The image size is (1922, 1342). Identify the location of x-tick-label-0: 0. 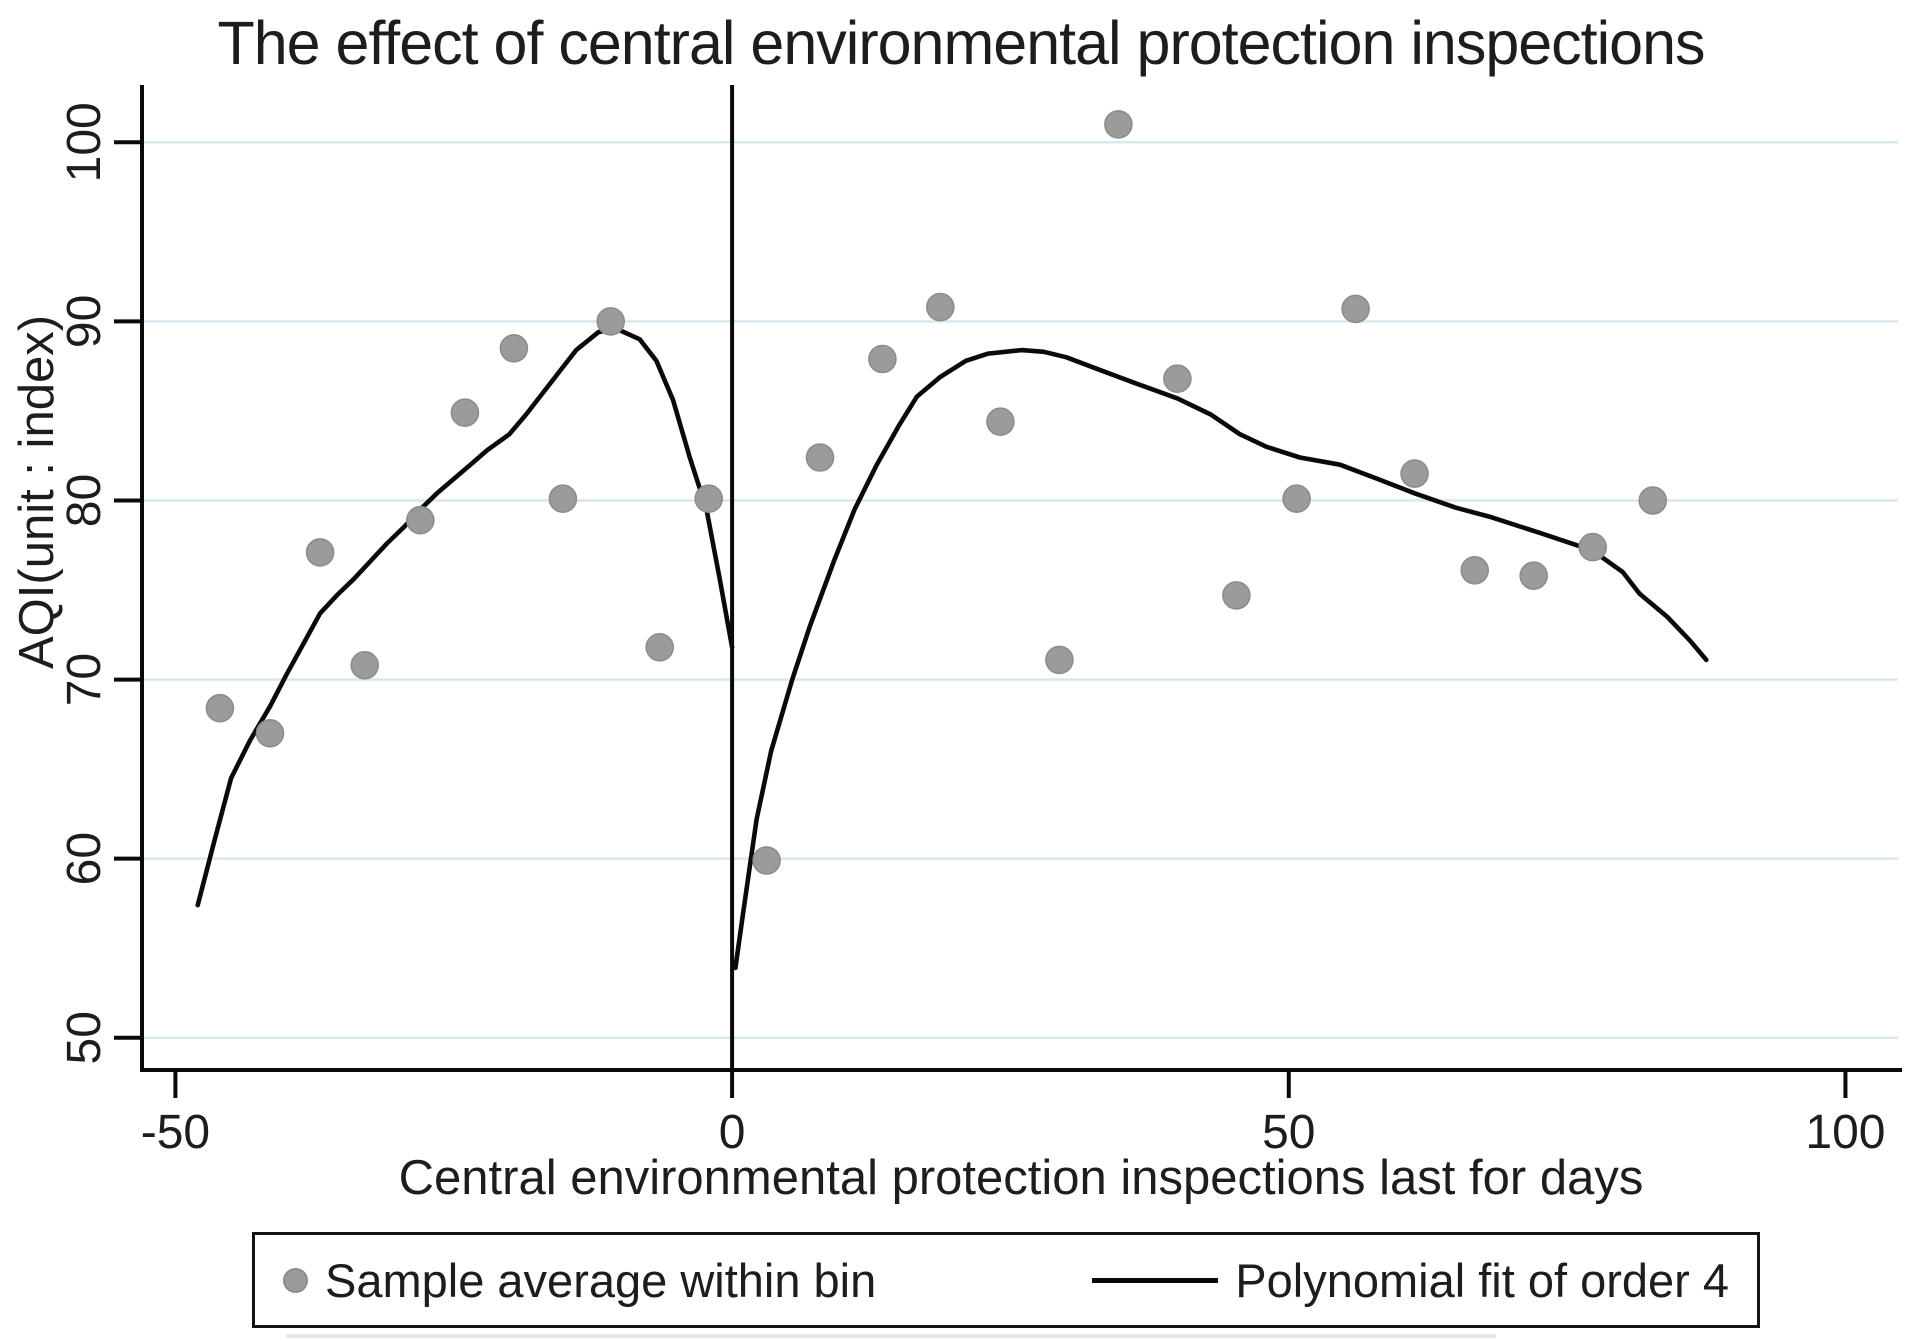
(732, 1132).